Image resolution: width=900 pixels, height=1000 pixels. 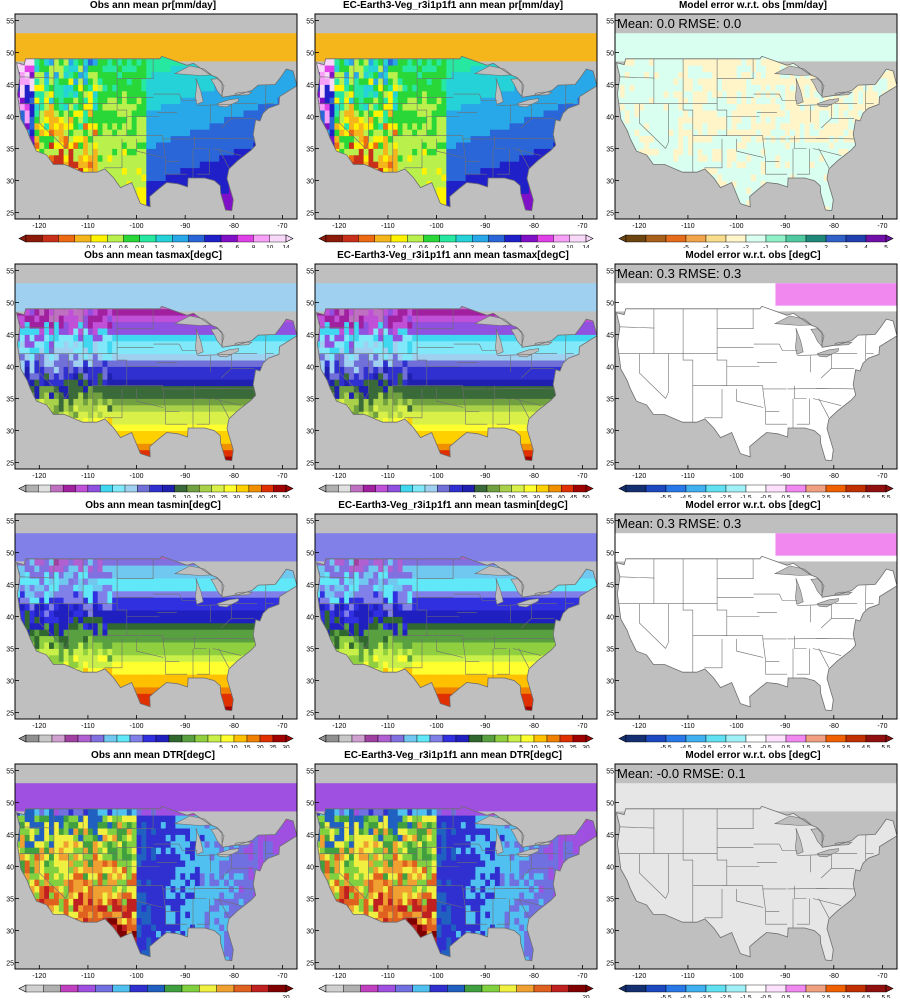 What do you see at coordinates (534, 226) in the screenshot?
I see `lon-tick-label: -80` at bounding box center [534, 226].